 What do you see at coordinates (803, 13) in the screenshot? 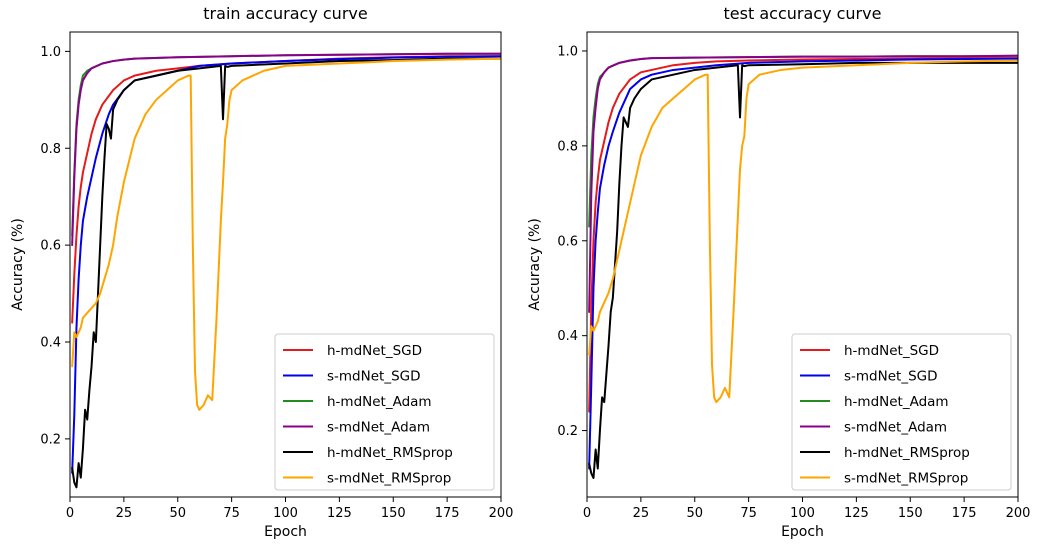
I see `chart-title: test accuracy curve` at bounding box center [803, 13].